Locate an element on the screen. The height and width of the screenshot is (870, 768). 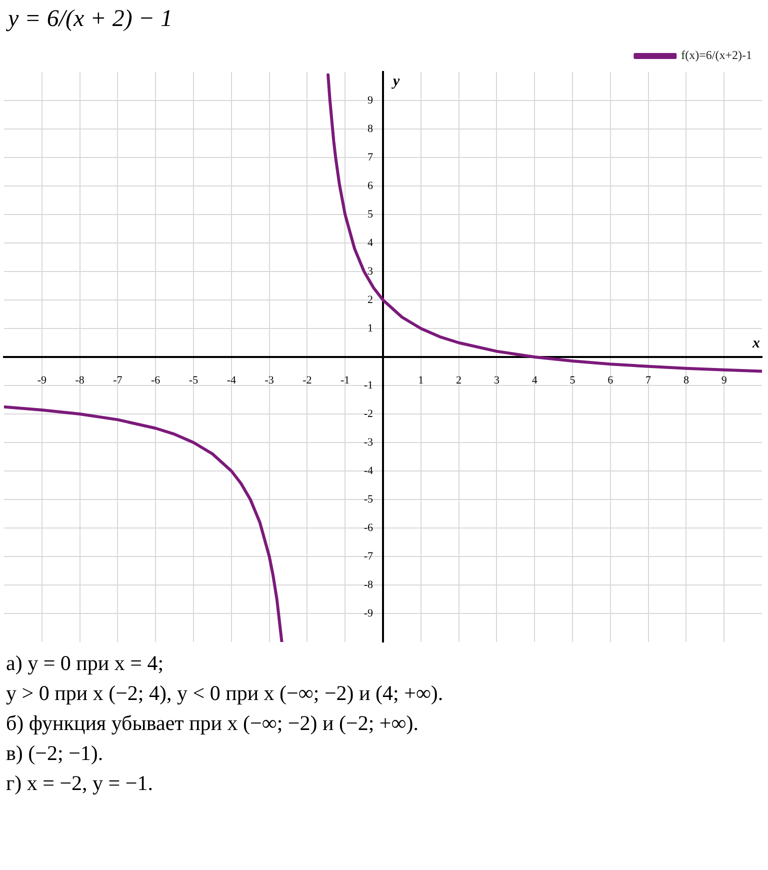
x-tick-label: -6 is located at coordinates (156, 380).